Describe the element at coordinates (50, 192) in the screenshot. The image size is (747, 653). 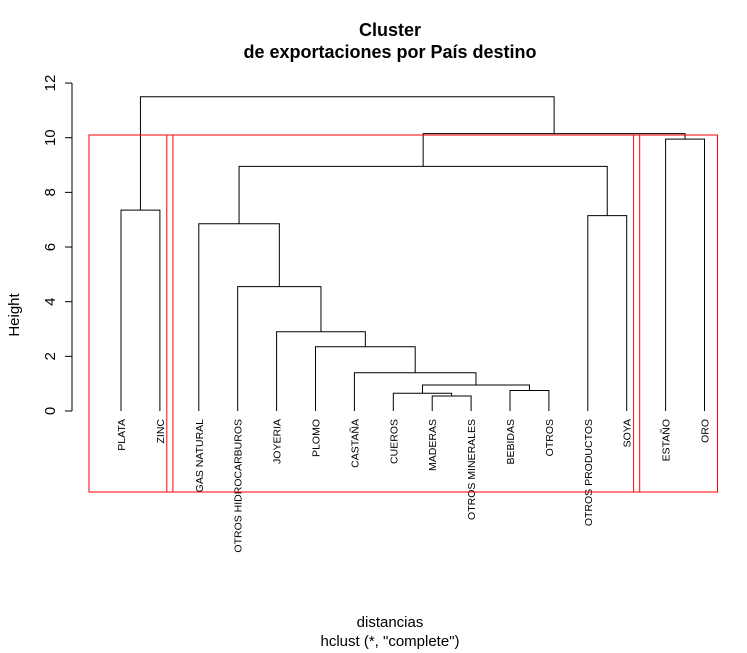
I see `y-tick-label: 8` at that location.